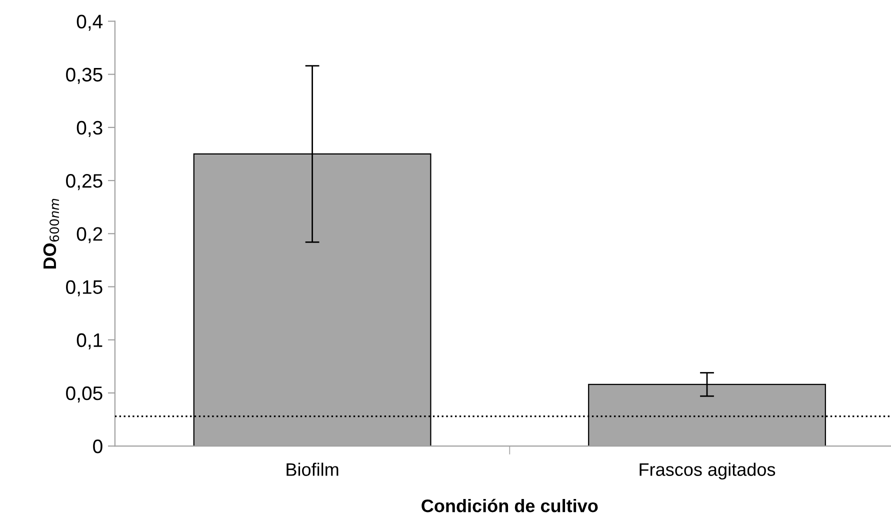  Describe the element at coordinates (312, 469) in the screenshot. I see `x-tick-label: Biofilm` at that location.